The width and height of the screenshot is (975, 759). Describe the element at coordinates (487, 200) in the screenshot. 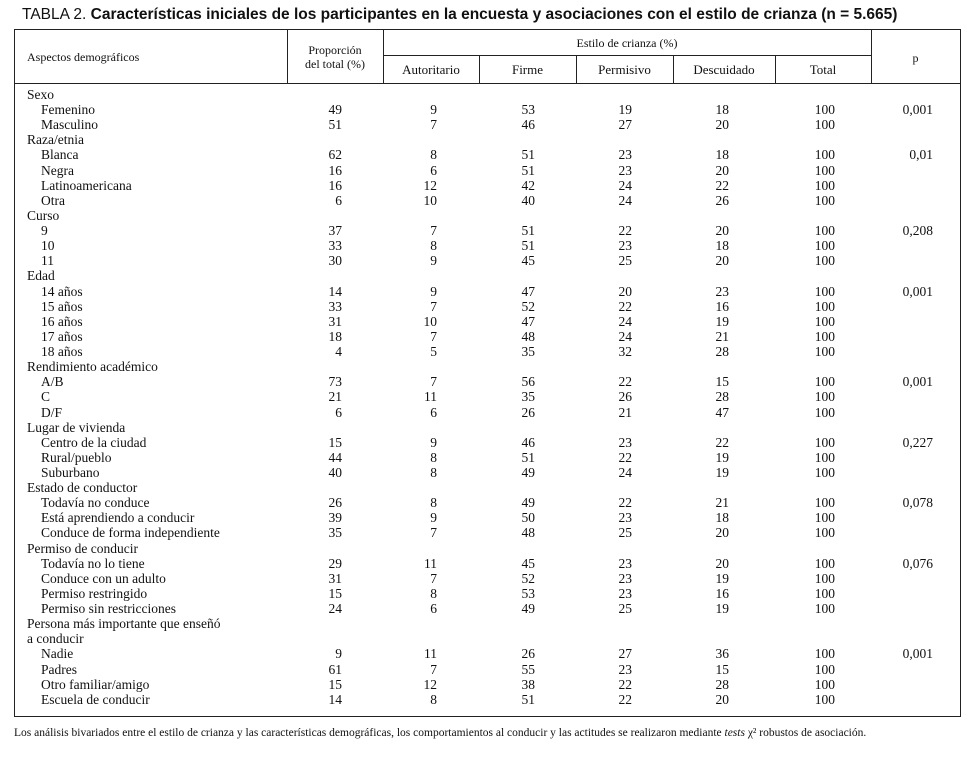

I see `table-row: Otra 6 10 40 24 26 100` at that location.